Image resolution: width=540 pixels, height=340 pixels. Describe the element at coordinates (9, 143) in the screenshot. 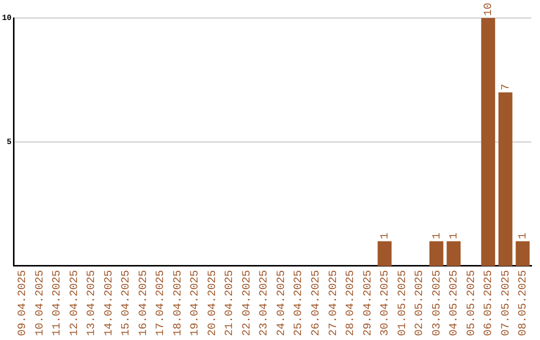

I see `y-tick-label: 5` at that location.